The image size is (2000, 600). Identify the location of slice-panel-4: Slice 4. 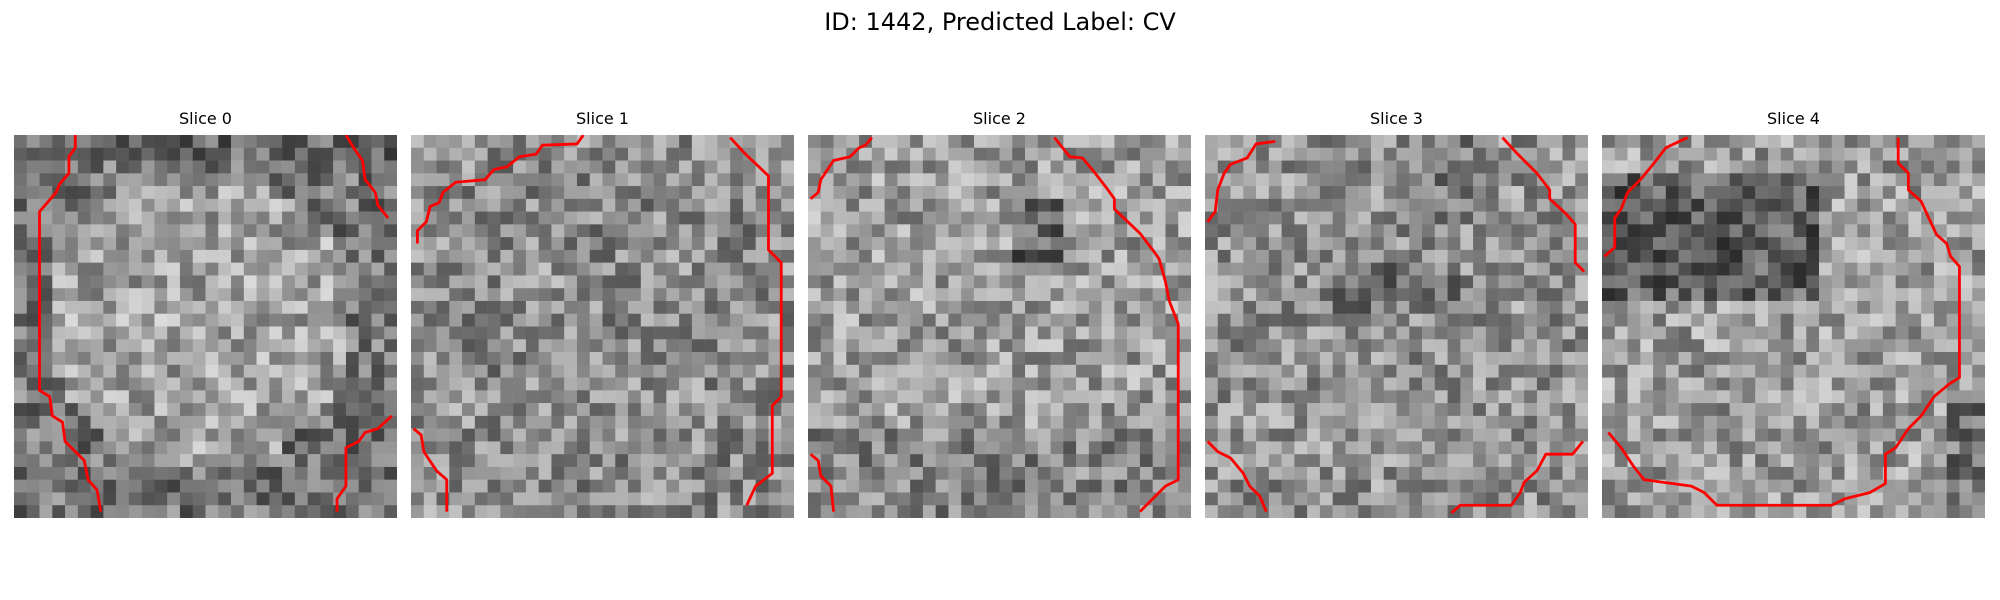
(1793, 313).